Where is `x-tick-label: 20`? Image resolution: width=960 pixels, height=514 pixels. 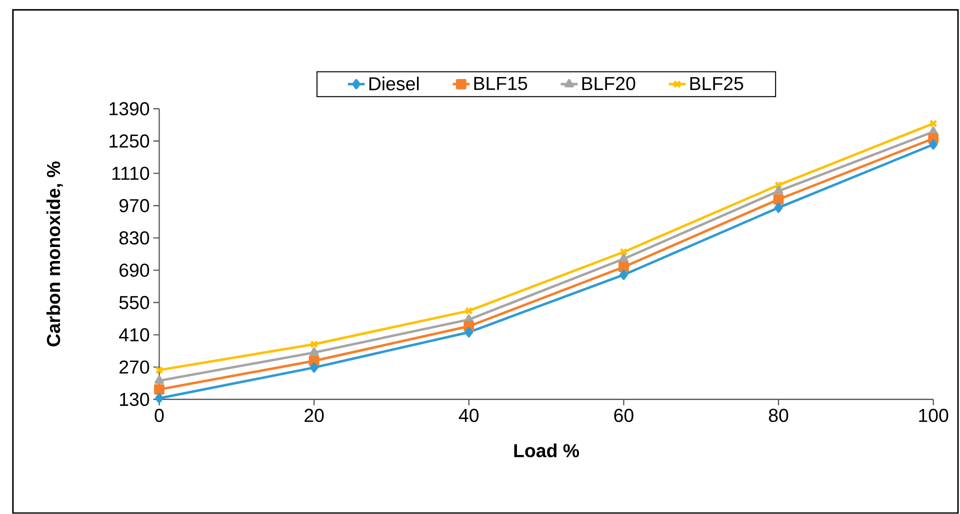 x-tick-label: 20 is located at coordinates (314, 415).